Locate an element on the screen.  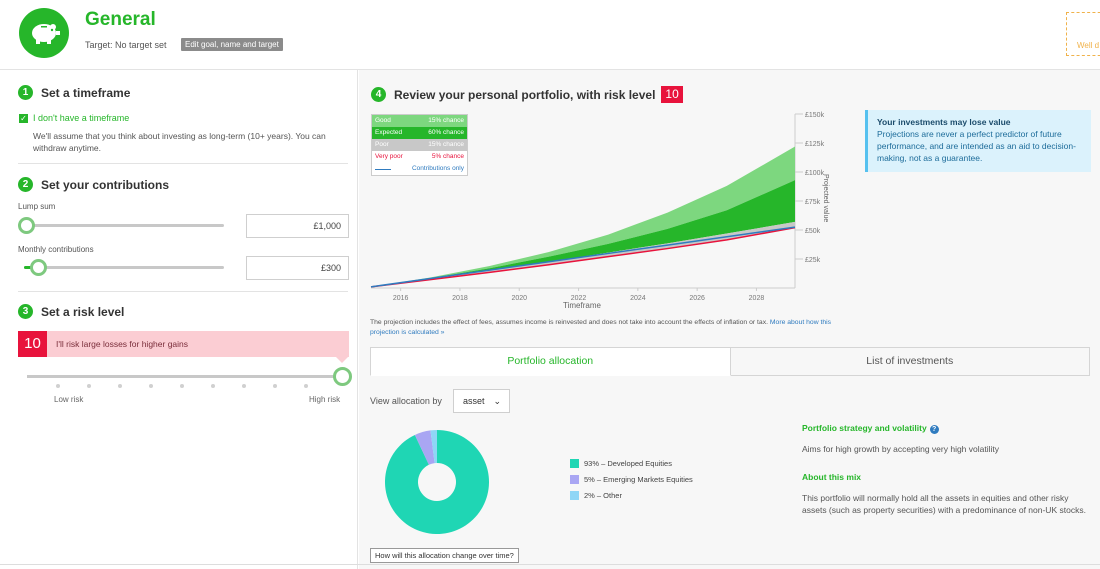
allocation-legend-item: 93% – Developed Equities is located at coordinates (631, 463).